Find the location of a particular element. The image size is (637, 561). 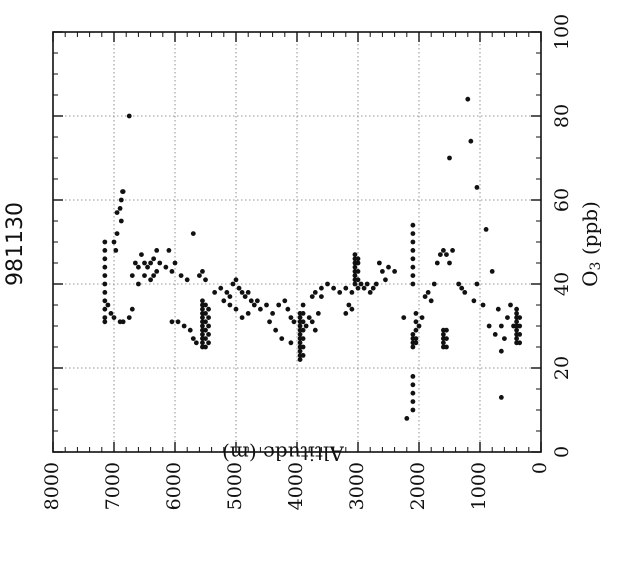

ozone-axis-title: O3 (ppb) is located at coordinates (591, 244).